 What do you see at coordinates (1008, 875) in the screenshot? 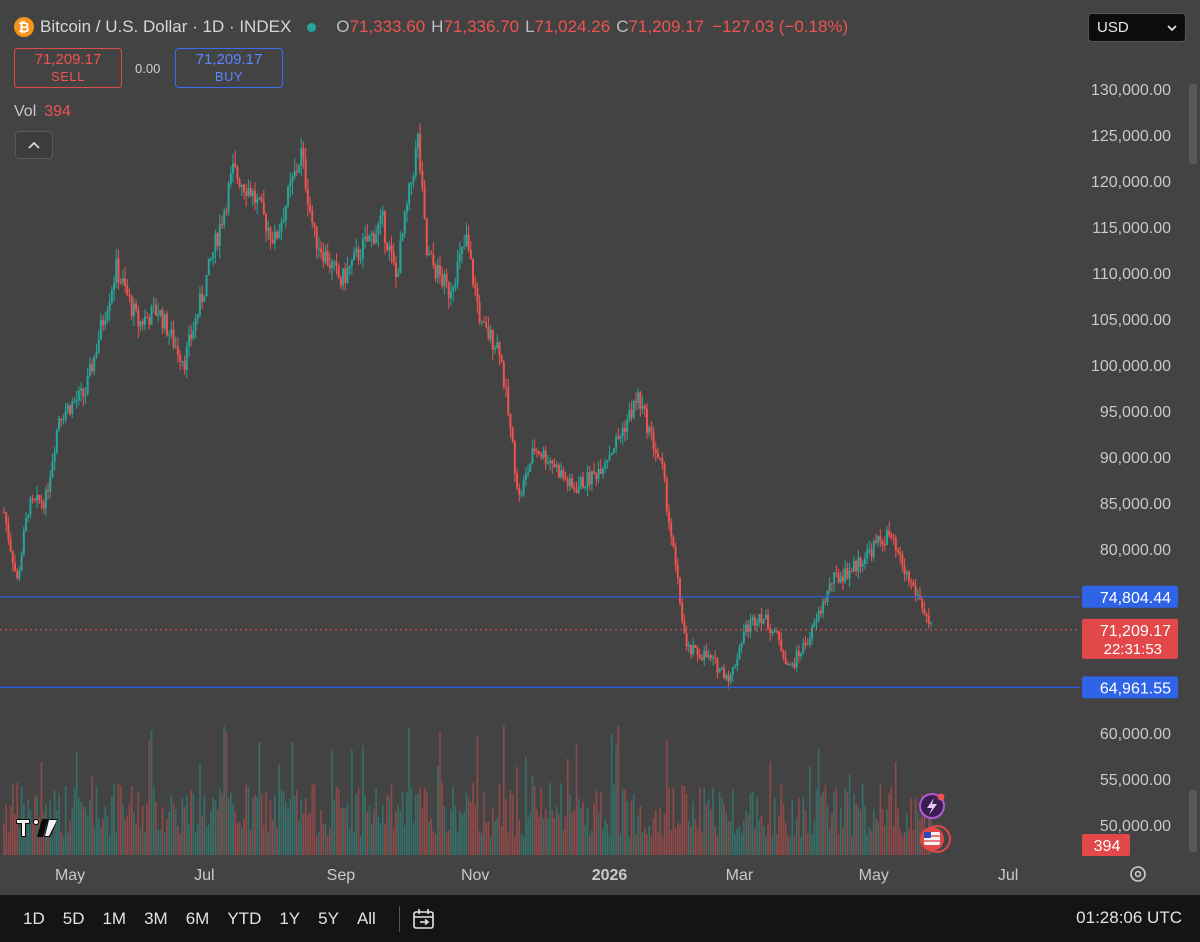
I see `time-tick-label: Jul` at bounding box center [1008, 875].